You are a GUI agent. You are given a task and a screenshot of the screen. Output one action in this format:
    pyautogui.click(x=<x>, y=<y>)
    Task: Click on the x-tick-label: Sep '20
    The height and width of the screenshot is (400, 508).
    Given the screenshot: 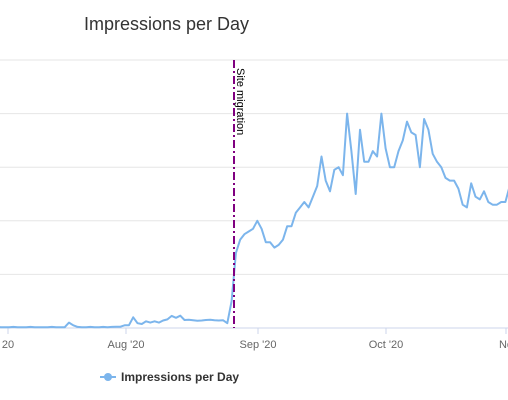 What is the action you would take?
    pyautogui.click(x=258, y=345)
    